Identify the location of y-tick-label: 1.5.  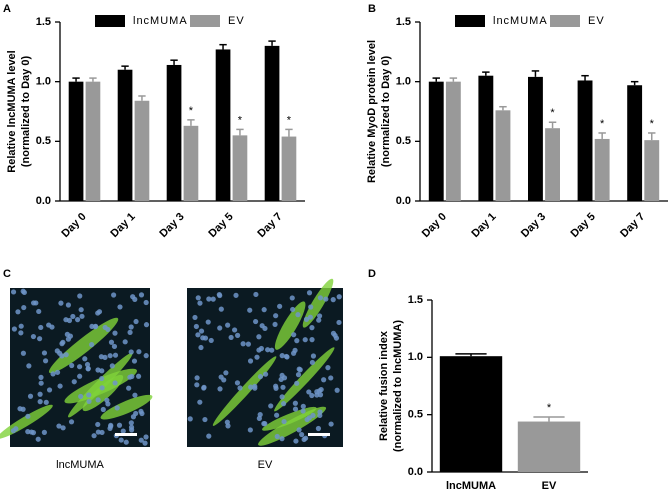
(43, 22).